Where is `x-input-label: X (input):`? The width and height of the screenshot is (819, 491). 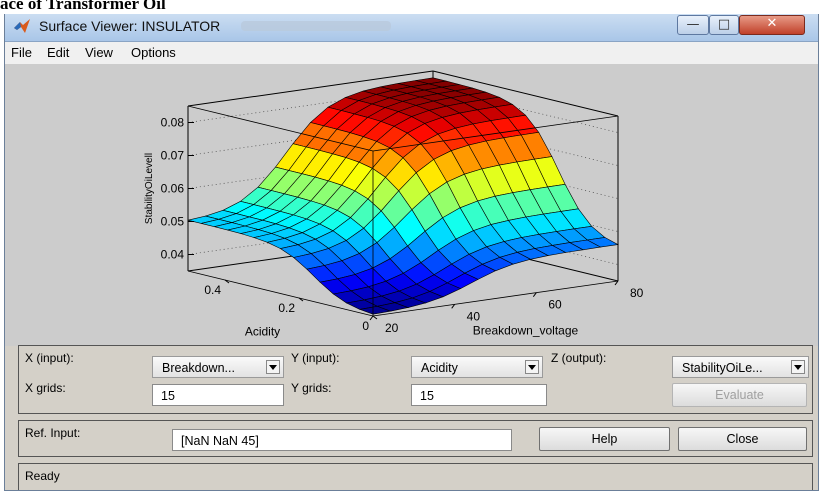
x-input-label: X (input): is located at coordinates (49, 358).